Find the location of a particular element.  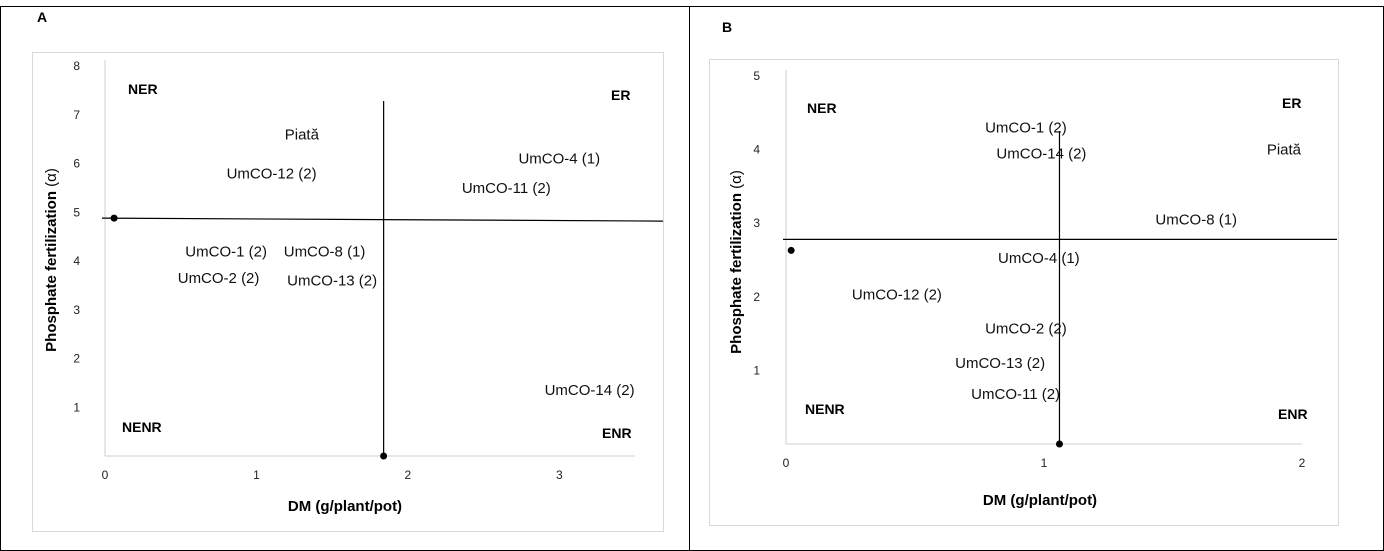

panel-a-y-axis-label: Phosphate fertilization (α) is located at coordinates (51, 260).